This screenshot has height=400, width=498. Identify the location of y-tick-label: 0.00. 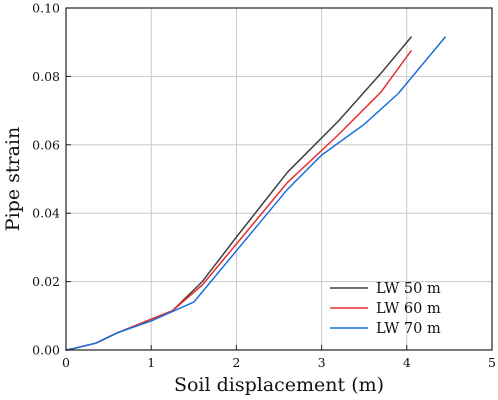
(46, 350).